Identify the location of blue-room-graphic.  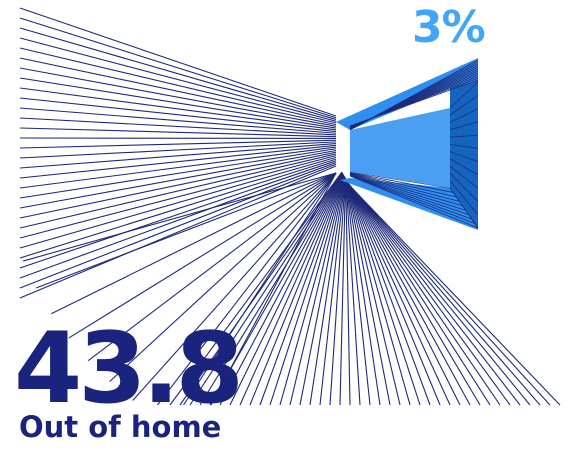
(407, 144).